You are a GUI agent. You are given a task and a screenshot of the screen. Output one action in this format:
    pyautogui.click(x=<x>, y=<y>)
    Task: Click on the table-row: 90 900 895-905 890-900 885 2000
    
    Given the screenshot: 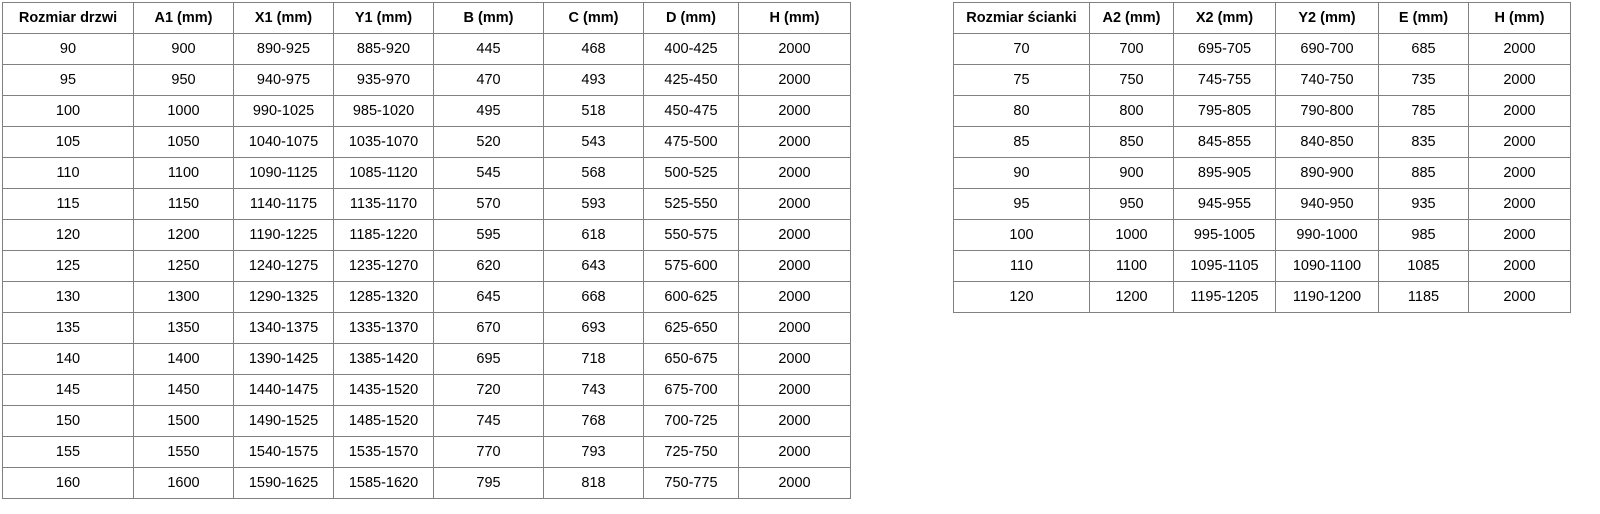 What is the action you would take?
    pyautogui.click(x=1262, y=173)
    